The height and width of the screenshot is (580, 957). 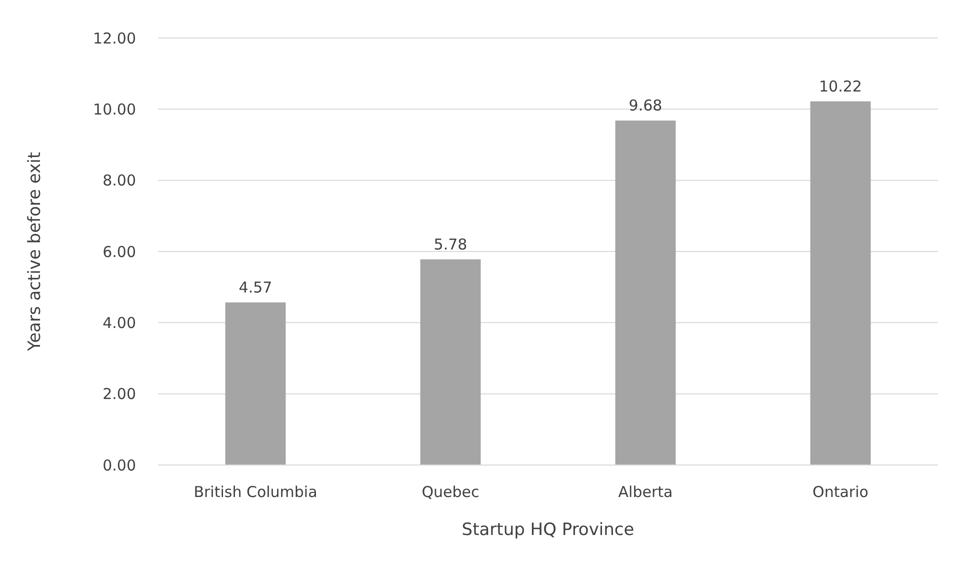 I want to click on x-tick-label: Quebec, so click(x=451, y=492).